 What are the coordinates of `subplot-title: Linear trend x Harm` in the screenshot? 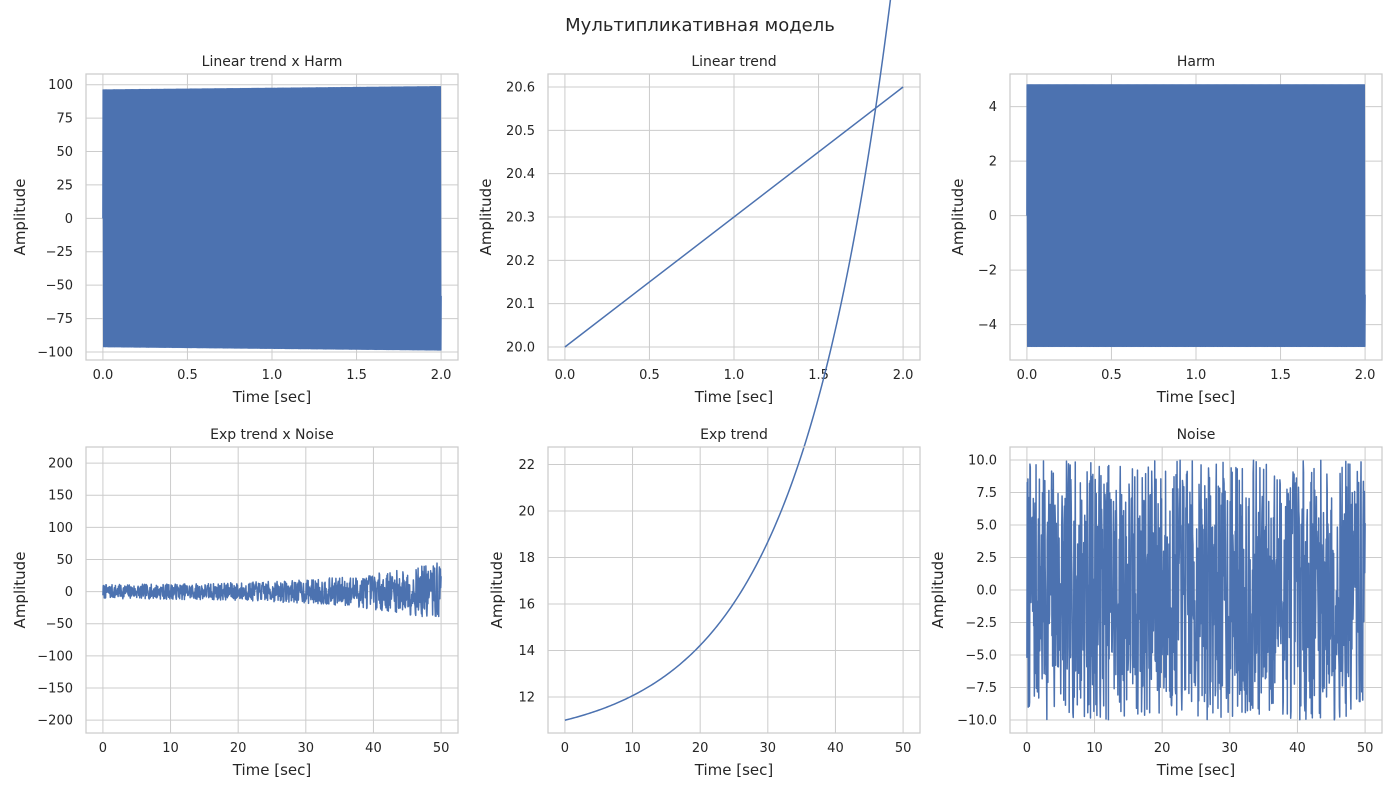 It's located at (272, 62).